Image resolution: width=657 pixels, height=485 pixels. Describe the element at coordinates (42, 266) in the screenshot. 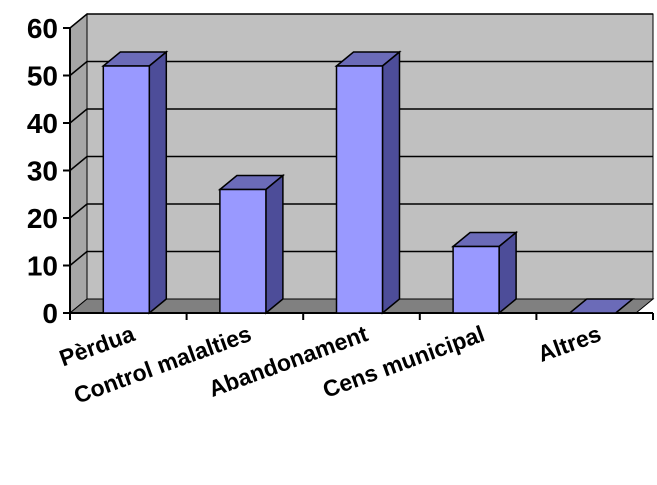

I see `y-tick-label: 10` at that location.